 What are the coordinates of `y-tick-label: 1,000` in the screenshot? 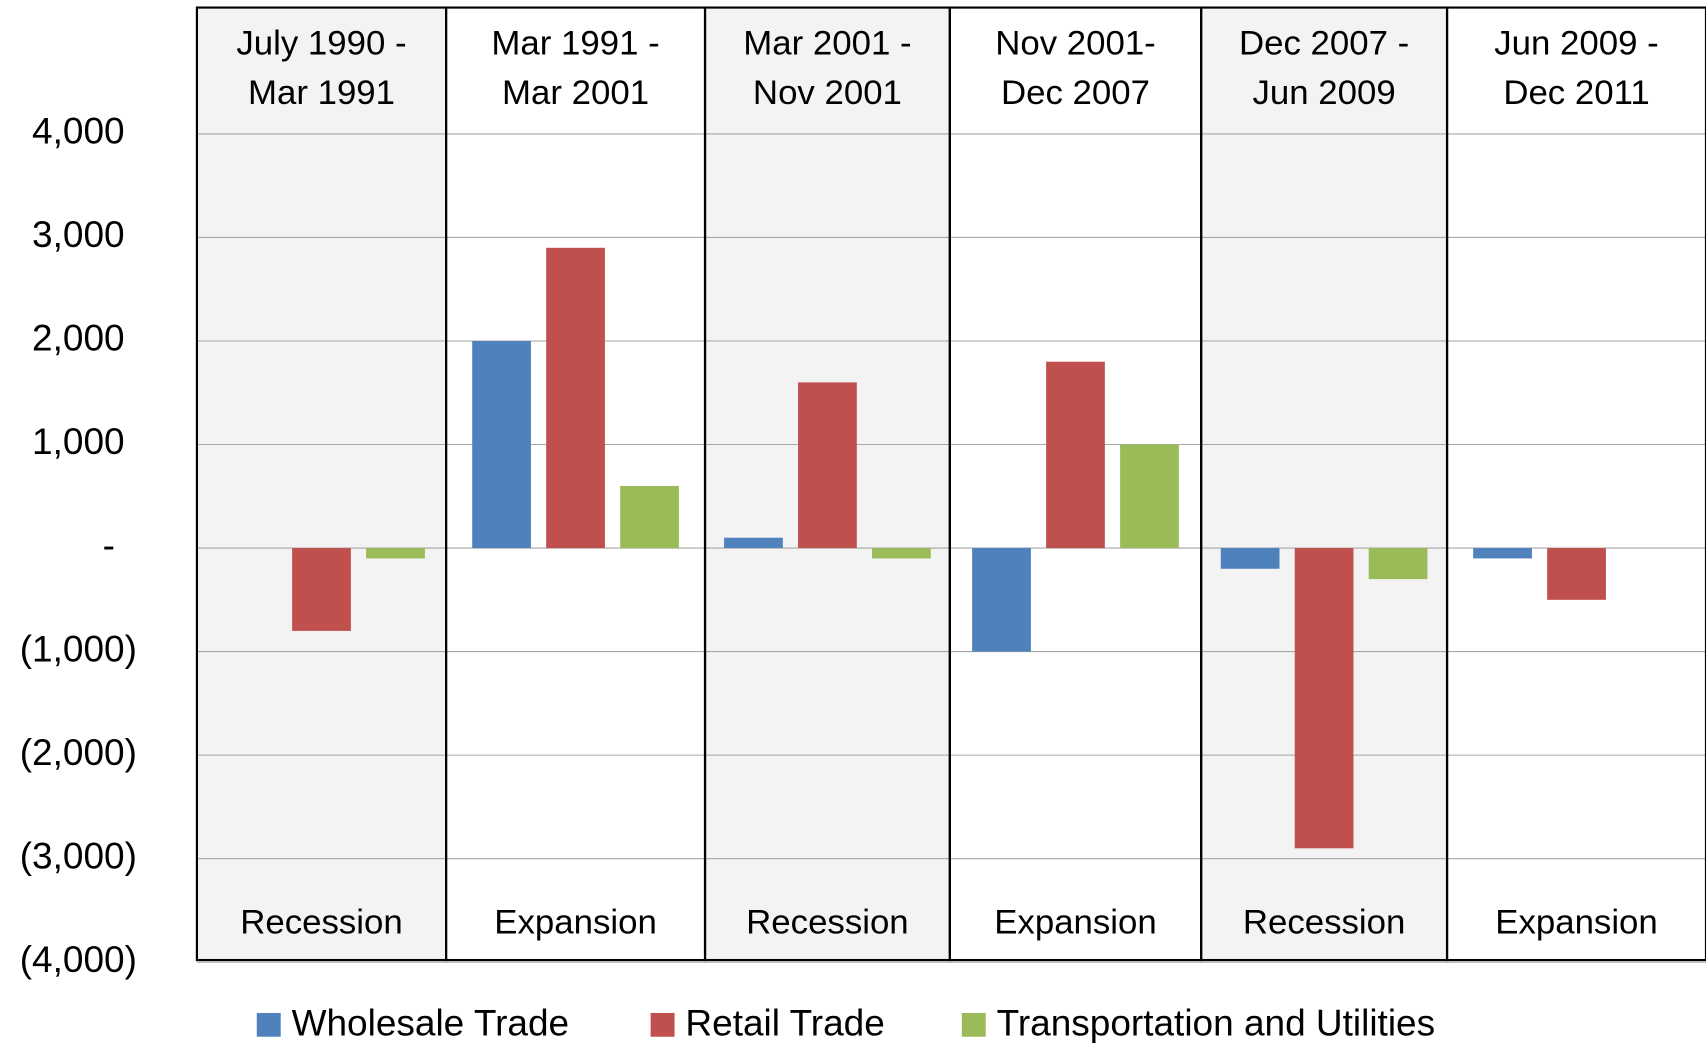 It's located at (78, 441).